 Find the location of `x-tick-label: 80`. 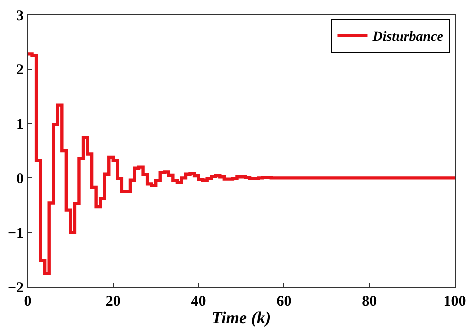

x-tick-label: 80 is located at coordinates (370, 302).